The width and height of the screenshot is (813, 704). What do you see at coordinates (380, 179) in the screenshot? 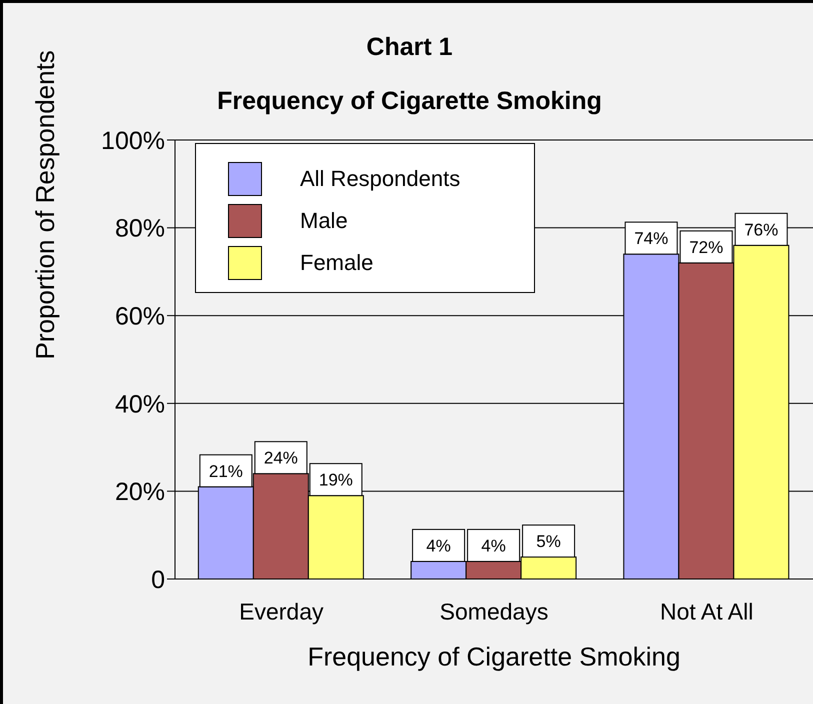
I see `legend-label: All Respondents` at bounding box center [380, 179].